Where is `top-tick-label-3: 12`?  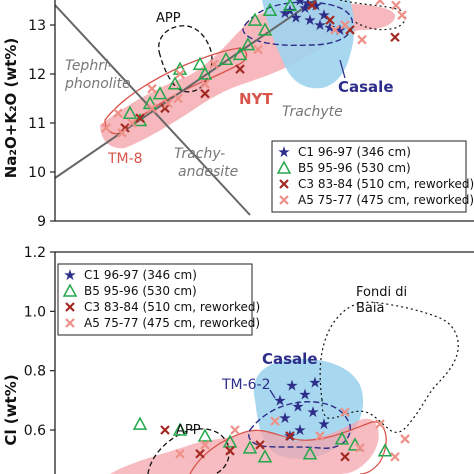 top-tick-label-3: 12 is located at coordinates (37, 75).